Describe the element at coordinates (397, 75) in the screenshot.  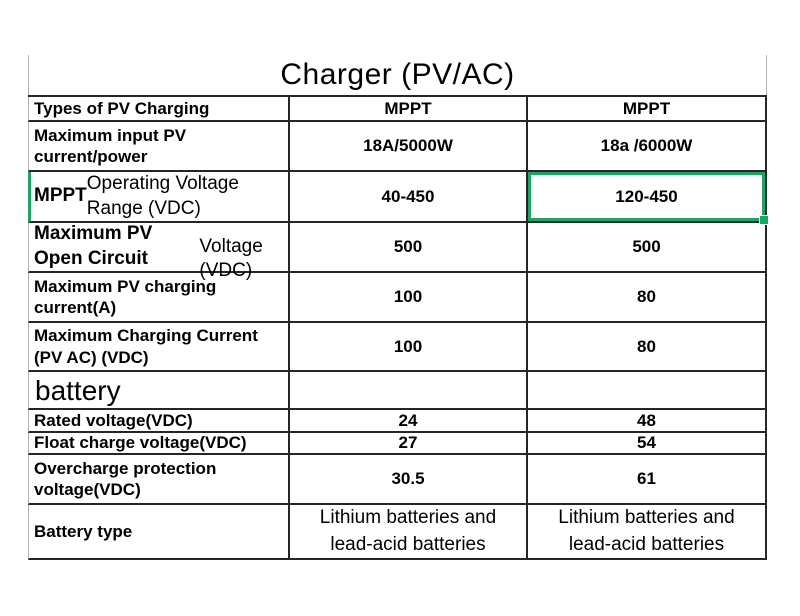
I see `table-title: Charger (PV/AC)` at that location.